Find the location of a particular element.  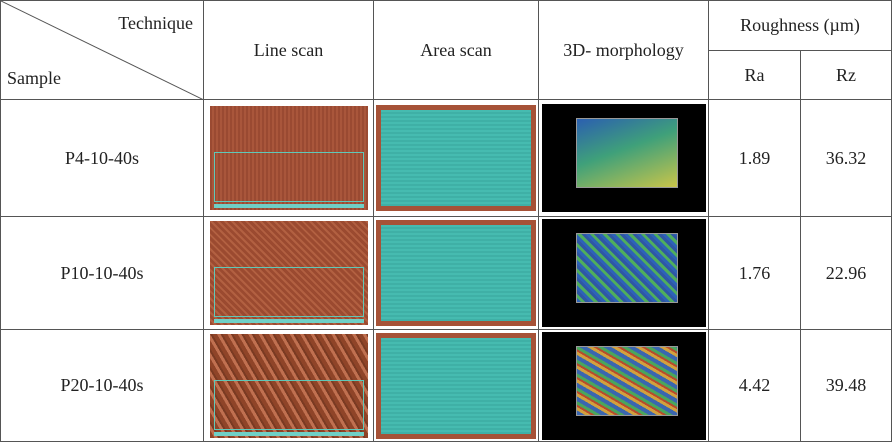

sample-label: Sample is located at coordinates (34, 78).